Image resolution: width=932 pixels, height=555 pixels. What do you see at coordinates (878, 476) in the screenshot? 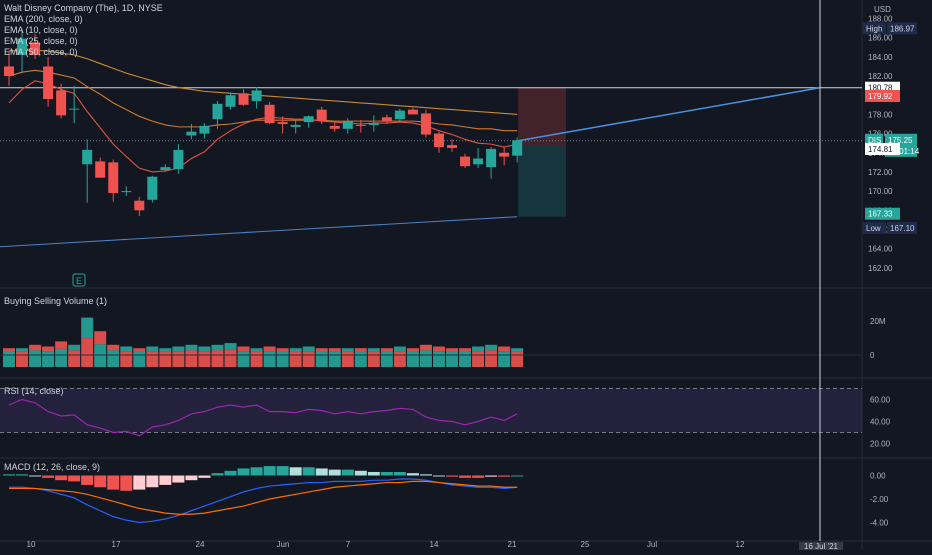
I see `macd-tick-0: 0.00` at bounding box center [878, 476].